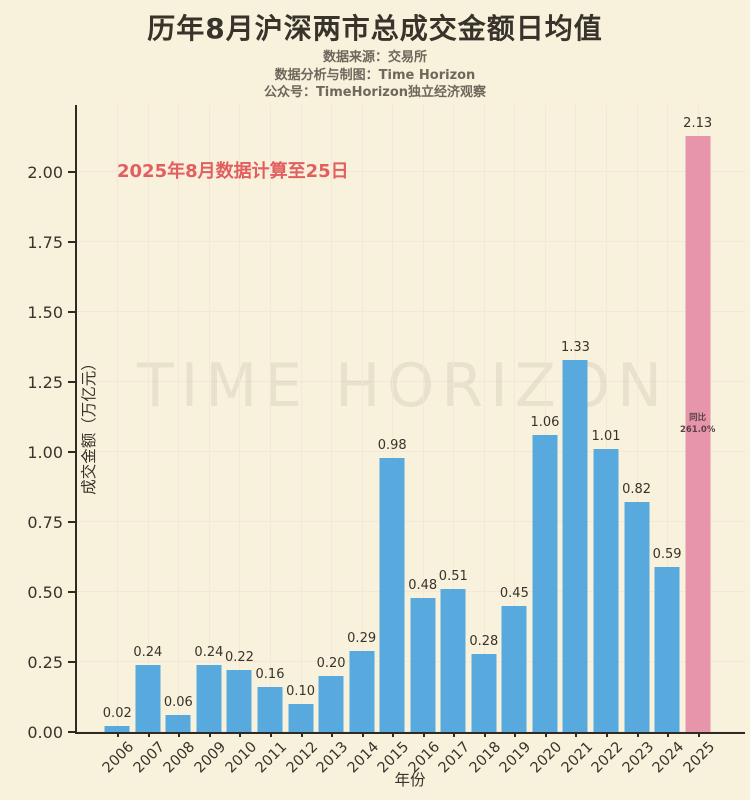 The image size is (750, 800). What do you see at coordinates (374, 57) in the screenshot?
I see `subtitle-data-source: 数据来源：交易所` at bounding box center [374, 57].